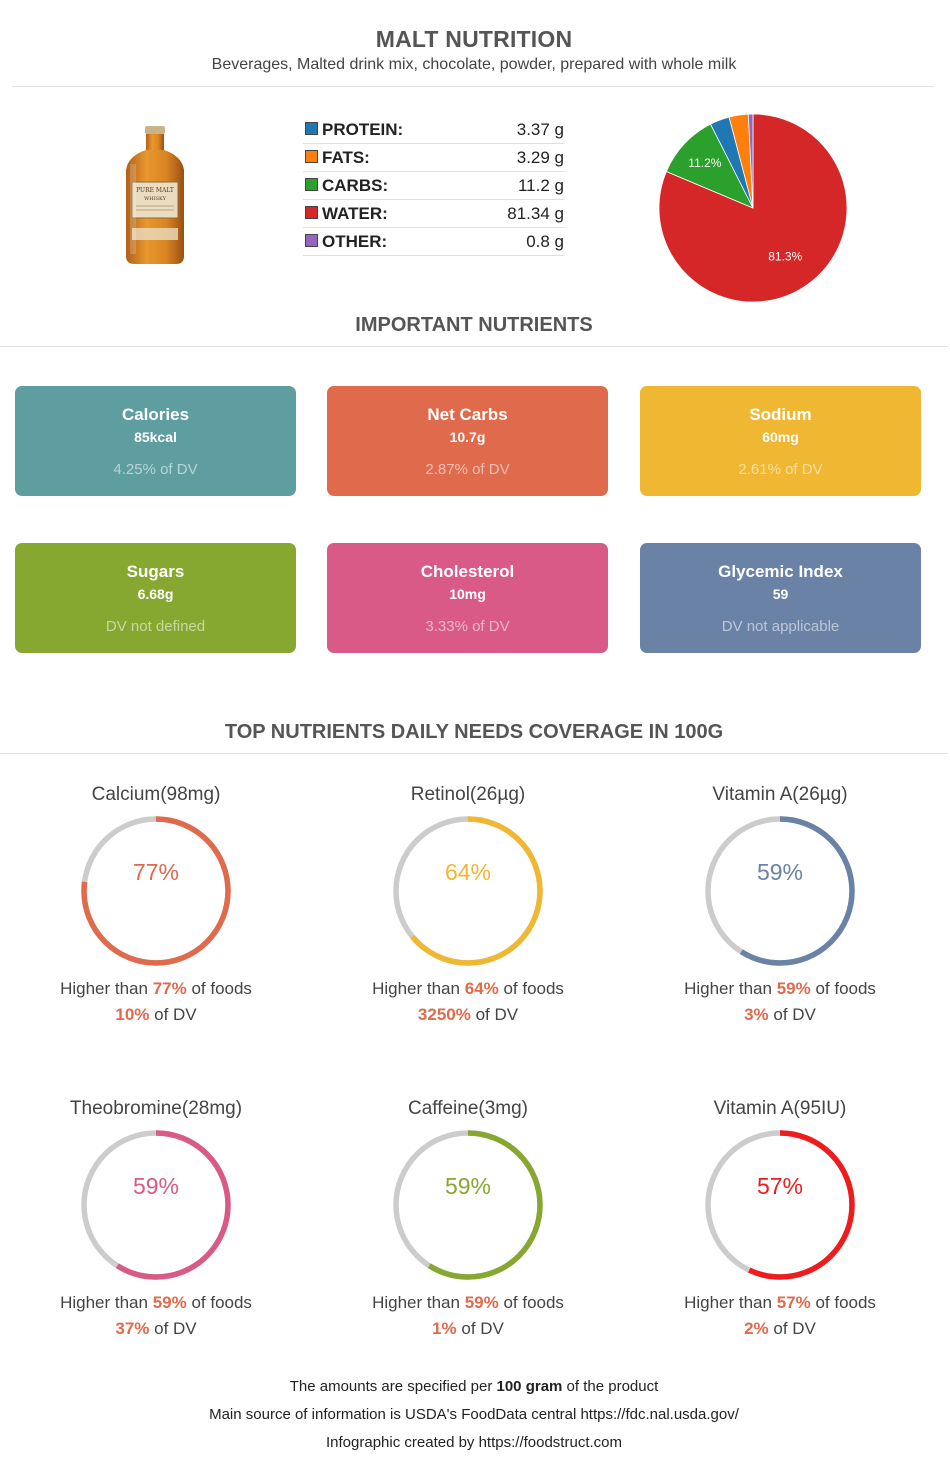 This screenshot has width=950, height=1473. I want to click on card-value: 6.68g, so click(155, 594).